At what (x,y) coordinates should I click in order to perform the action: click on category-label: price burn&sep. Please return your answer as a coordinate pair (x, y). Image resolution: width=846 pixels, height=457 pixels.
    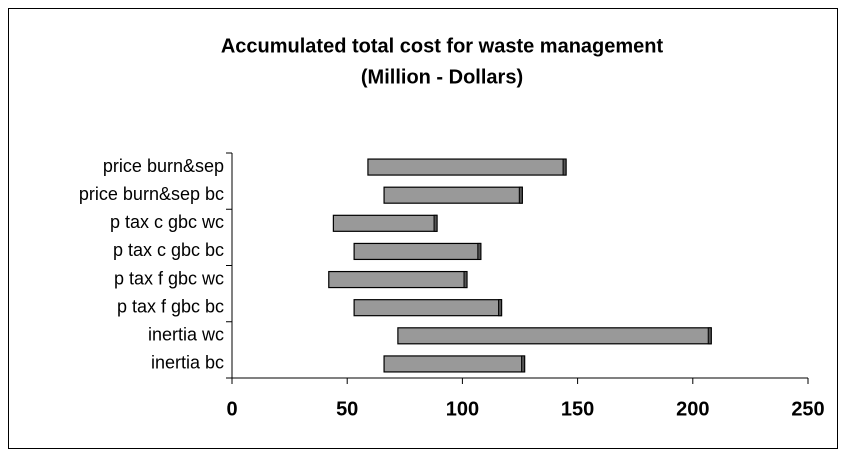
    Looking at the image, I should click on (163, 166).